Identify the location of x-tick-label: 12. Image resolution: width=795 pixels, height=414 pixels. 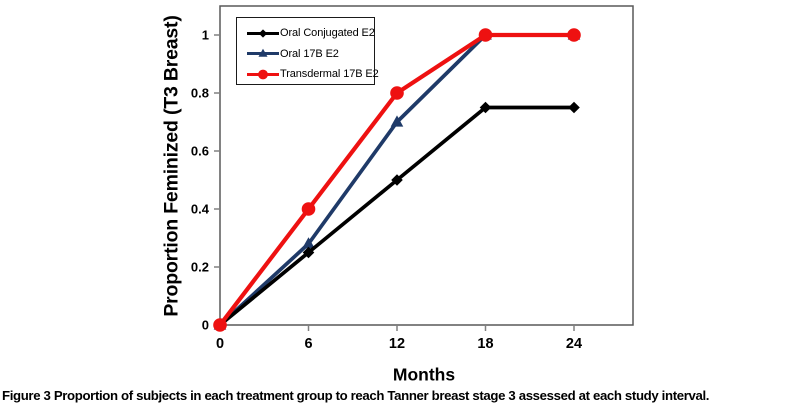
(397, 344).